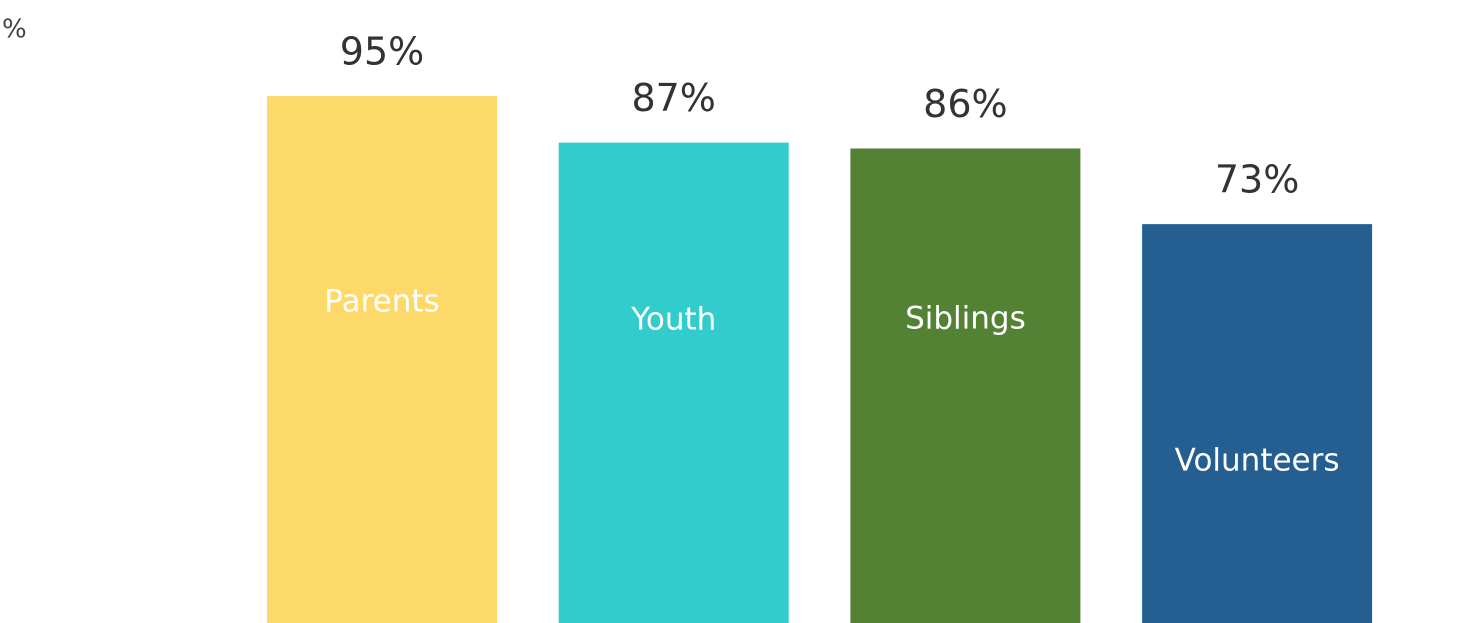 Image resolution: width=1458 pixels, height=623 pixels. Describe the element at coordinates (1257, 180) in the screenshot. I see `value-label: 73%` at that location.